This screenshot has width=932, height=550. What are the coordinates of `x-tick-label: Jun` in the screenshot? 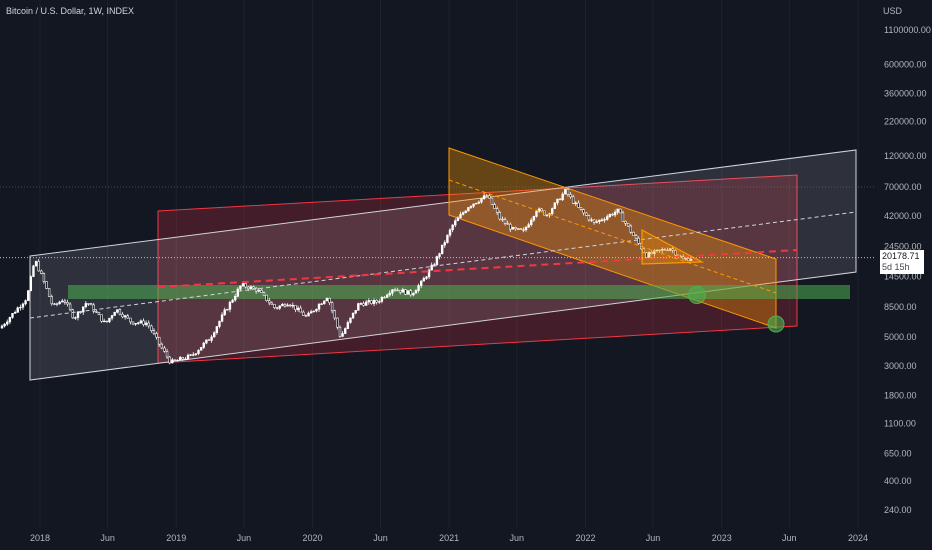 It's located at (244, 538).